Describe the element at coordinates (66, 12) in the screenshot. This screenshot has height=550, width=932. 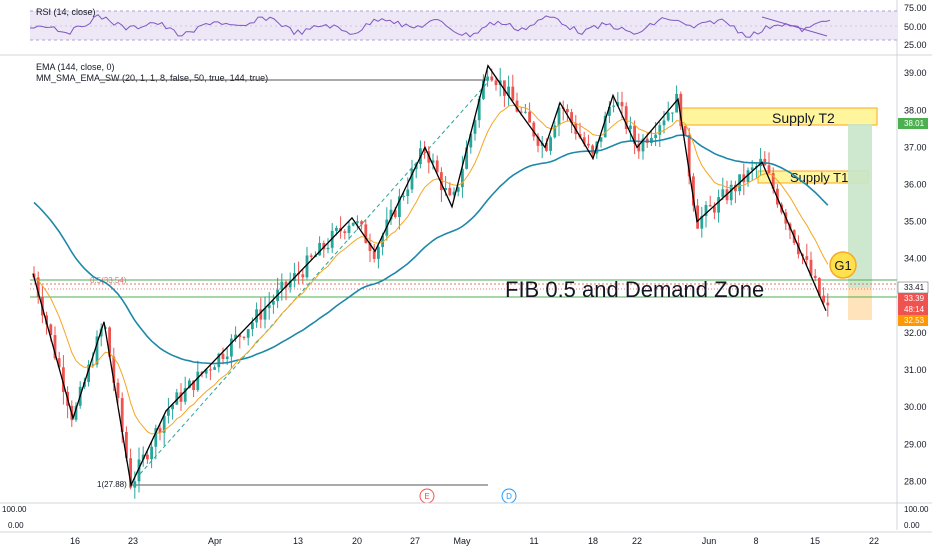
I see `rsi-legend: RSI (14, close)` at that location.